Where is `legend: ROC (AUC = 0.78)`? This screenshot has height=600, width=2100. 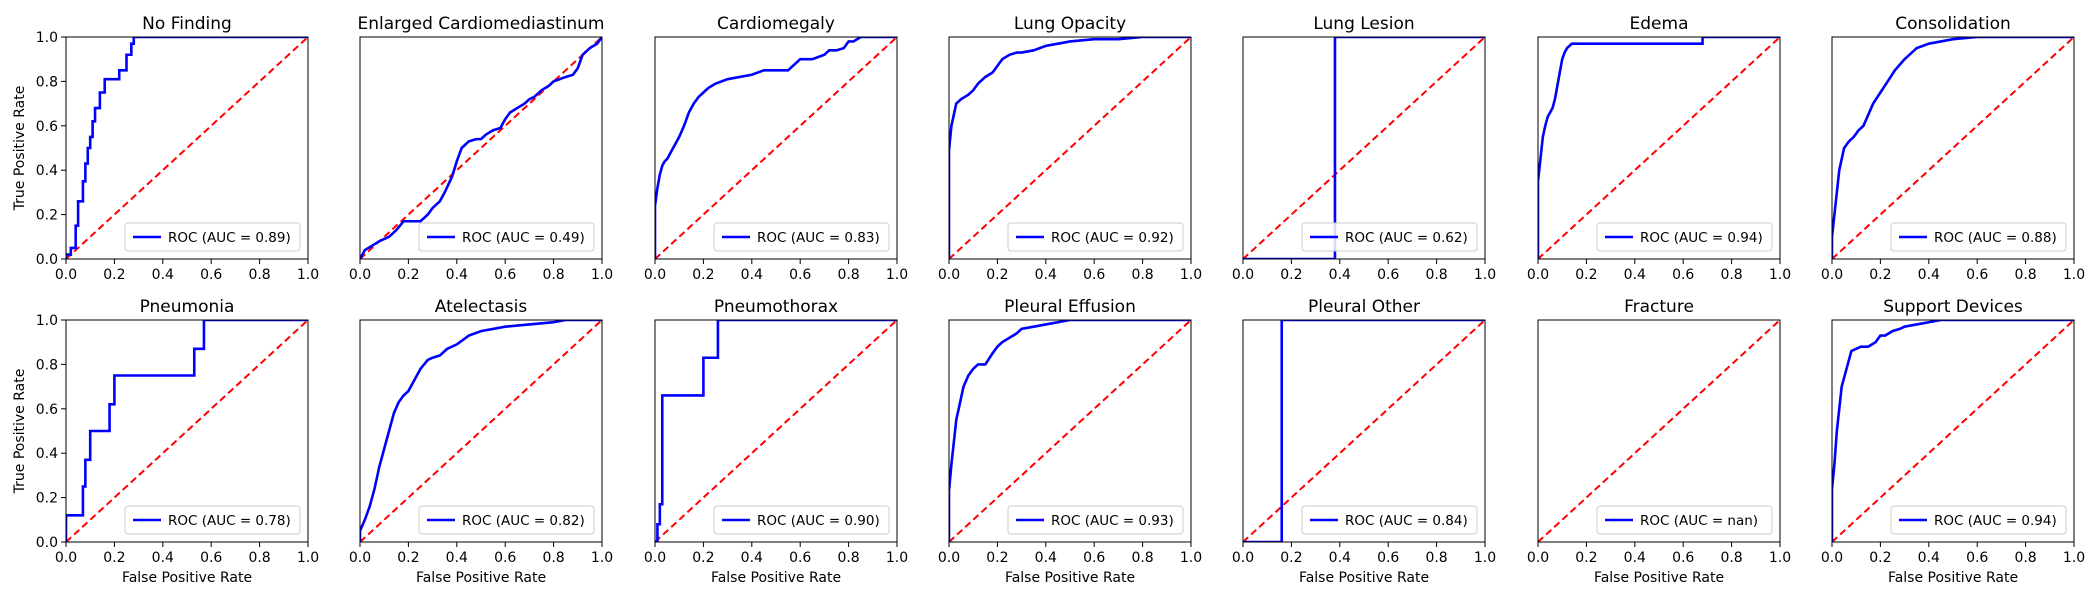
legend: ROC (AUC = 0.78) is located at coordinates (212, 520).